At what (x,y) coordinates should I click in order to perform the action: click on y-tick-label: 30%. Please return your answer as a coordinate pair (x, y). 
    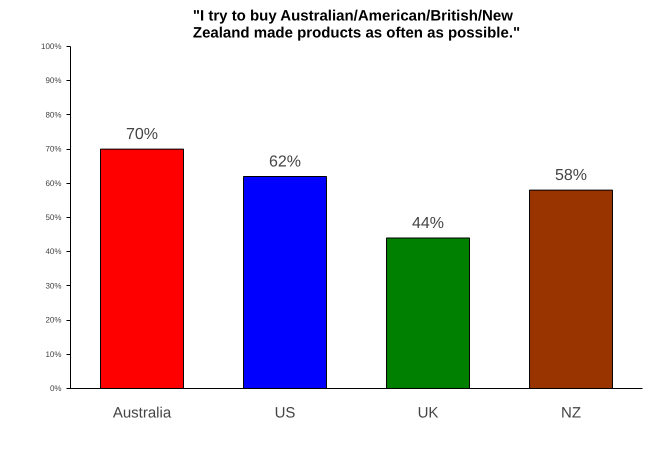
    Looking at the image, I should click on (53, 285).